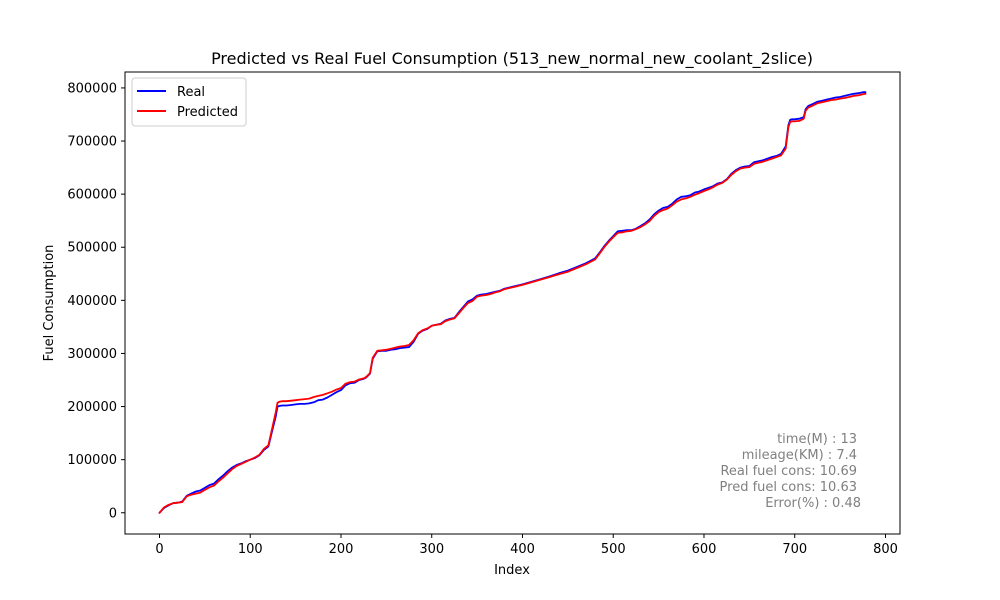 Image resolution: width=1000 pixels, height=600 pixels. I want to click on y-tick-label: 300000, so click(92, 354).